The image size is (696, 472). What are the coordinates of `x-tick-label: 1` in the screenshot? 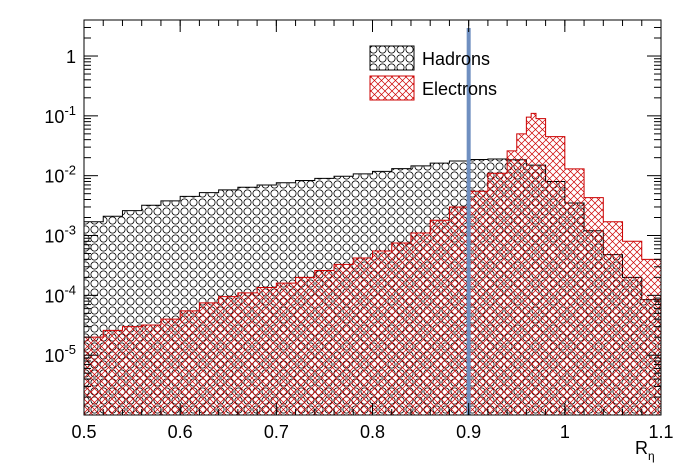 It's located at (565, 432).